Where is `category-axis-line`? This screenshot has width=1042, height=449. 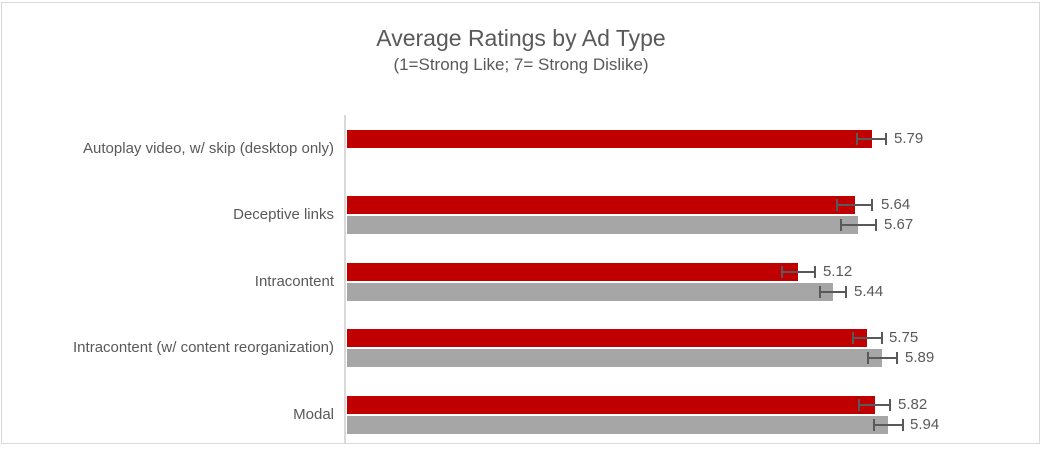
category-axis-line is located at coordinates (345, 279).